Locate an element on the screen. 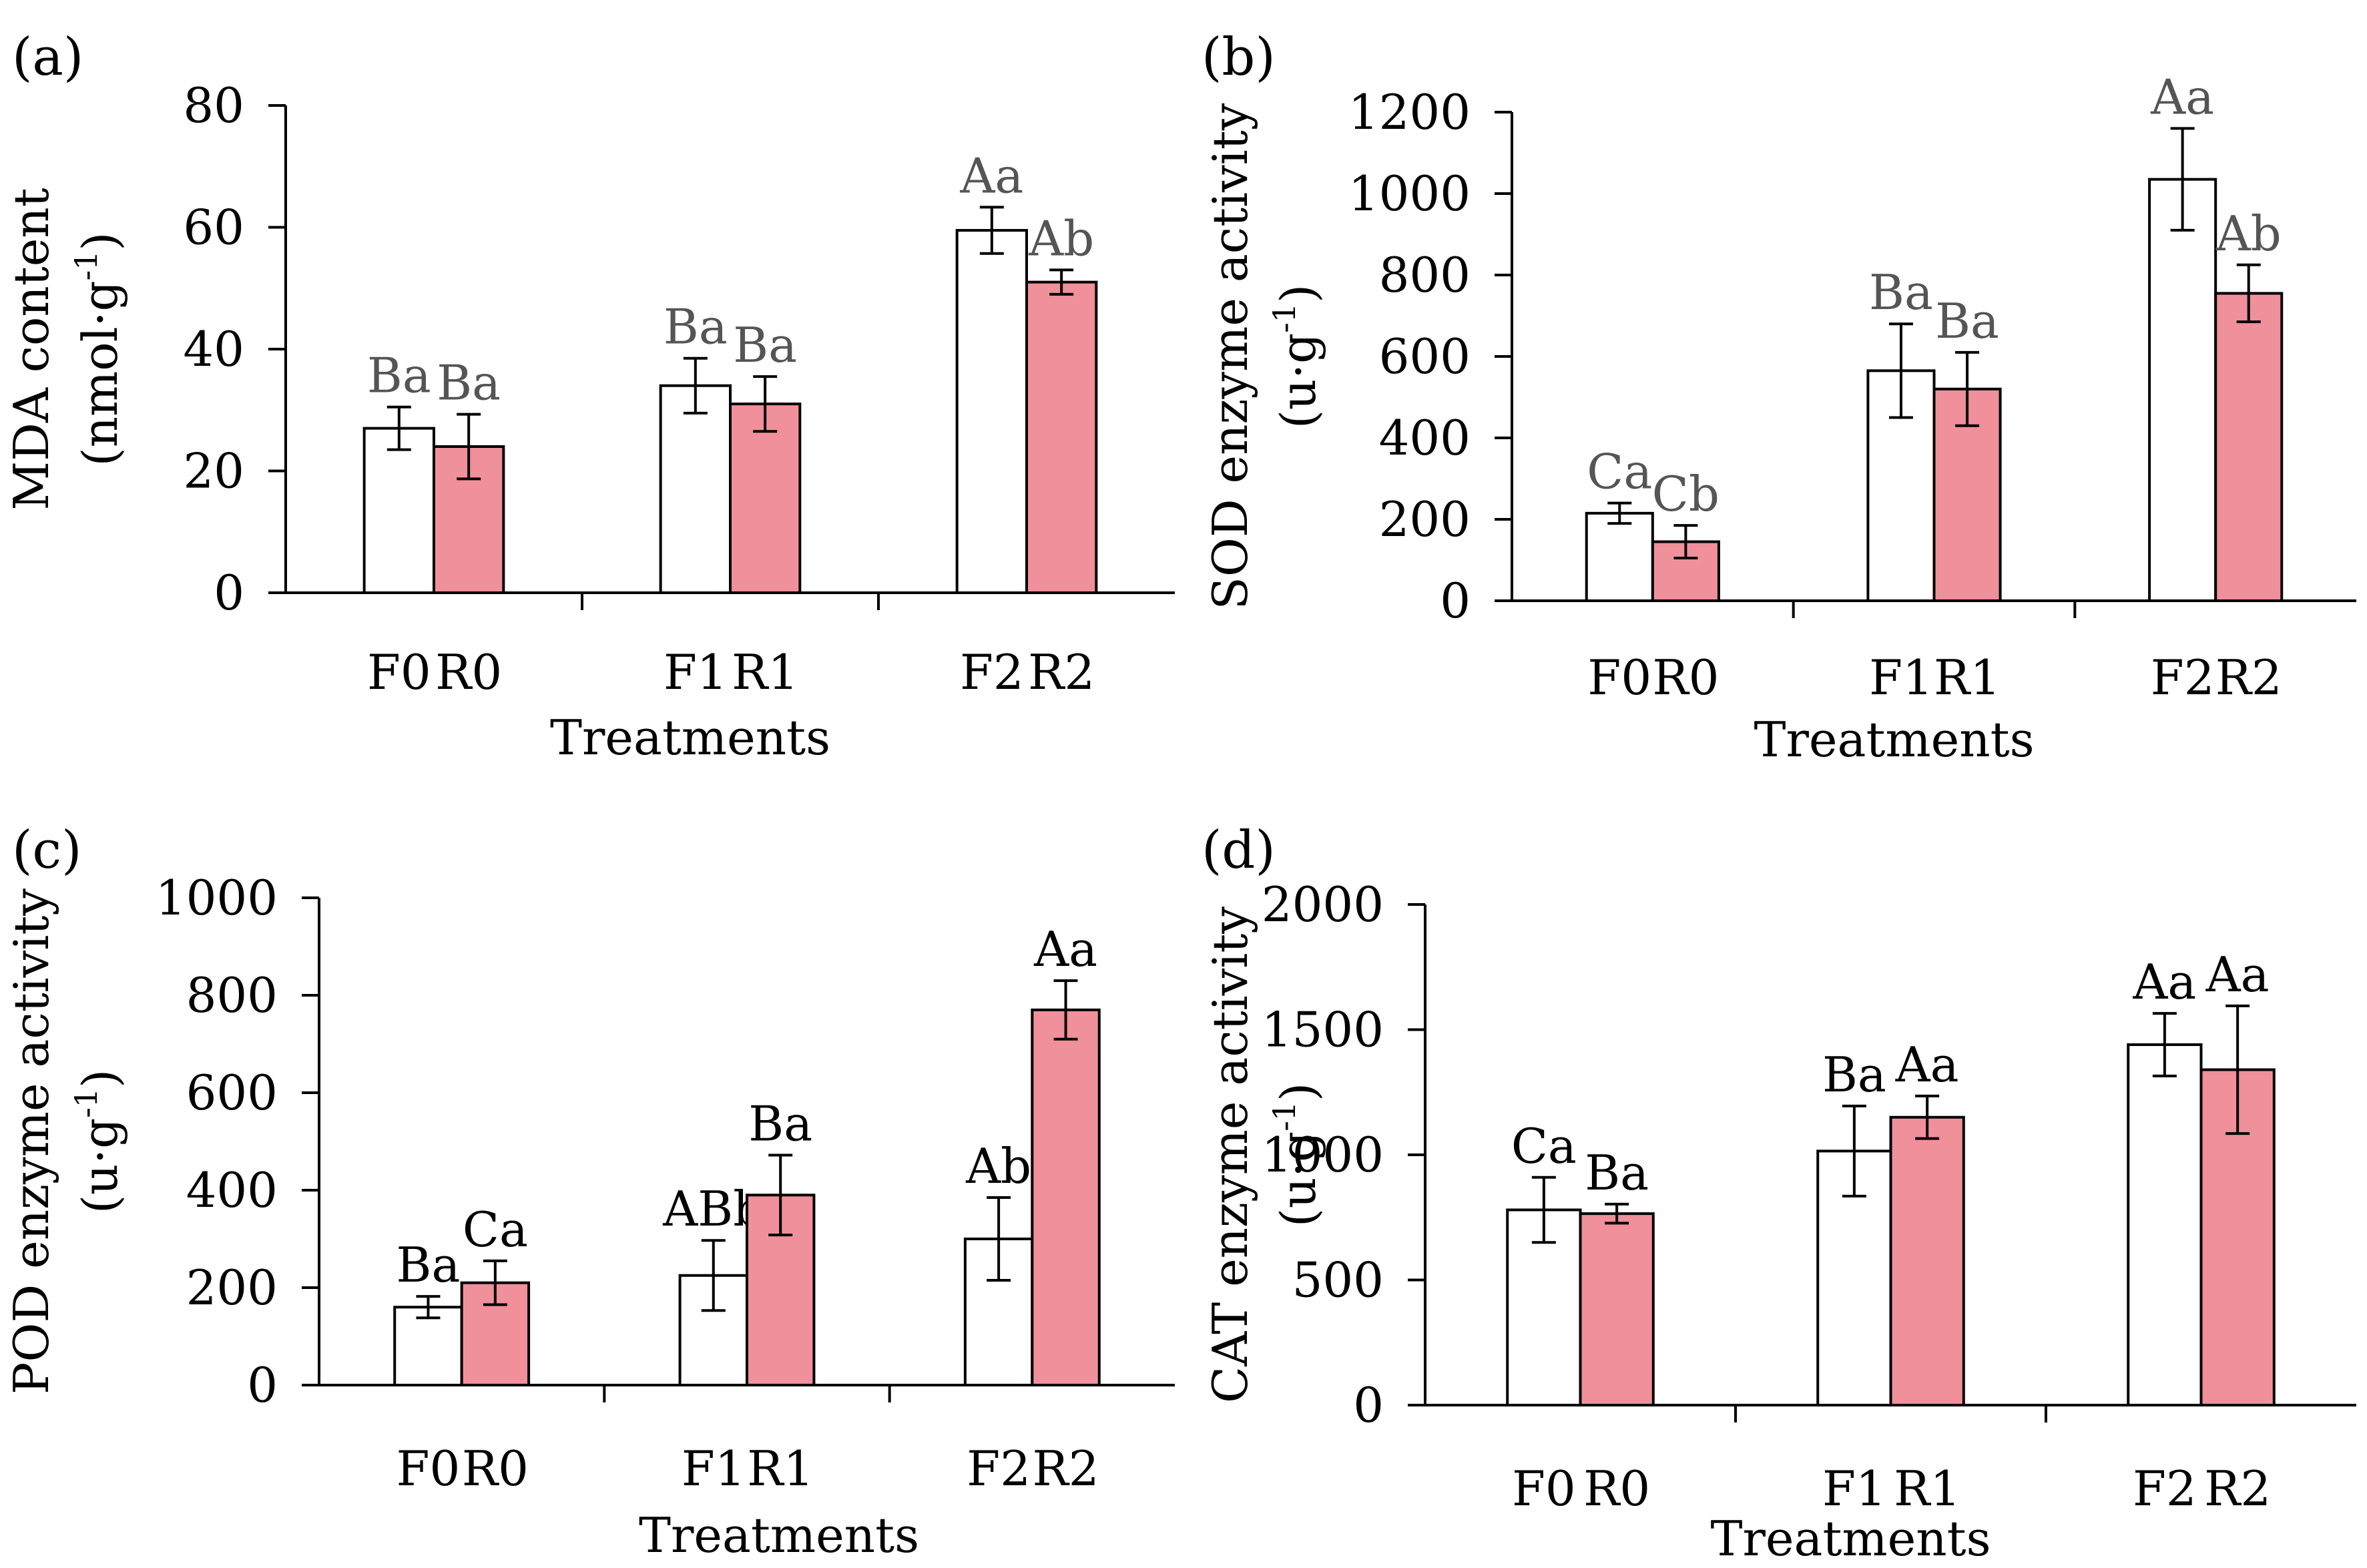 The height and width of the screenshot is (1568, 2367). y-tick-label: 80 is located at coordinates (213, 105).